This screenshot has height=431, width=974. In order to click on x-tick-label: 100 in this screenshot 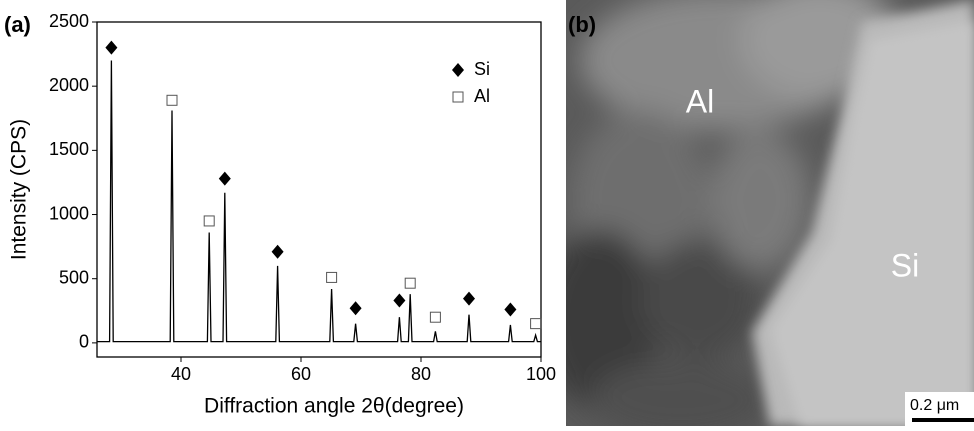, I will do `click(541, 374)`.